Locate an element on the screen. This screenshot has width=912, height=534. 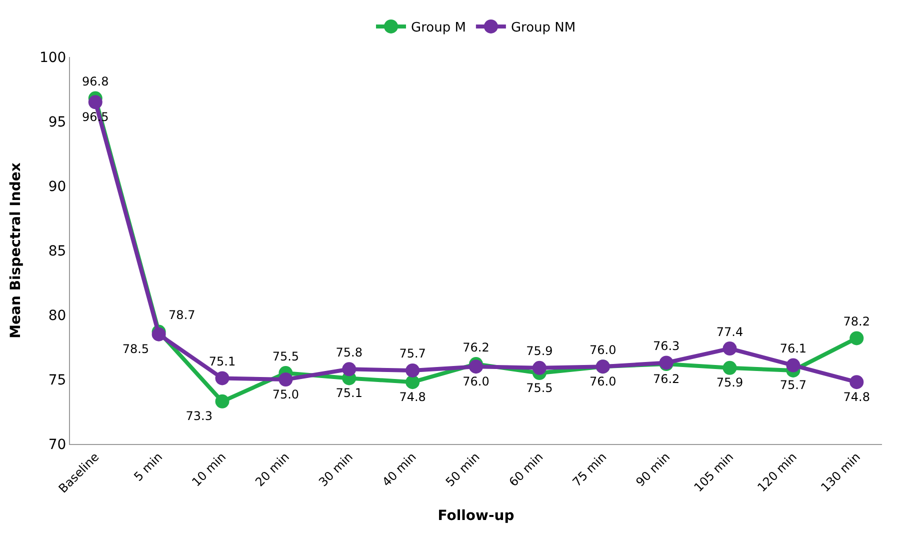
data-label: 96.8 is located at coordinates (95, 81).